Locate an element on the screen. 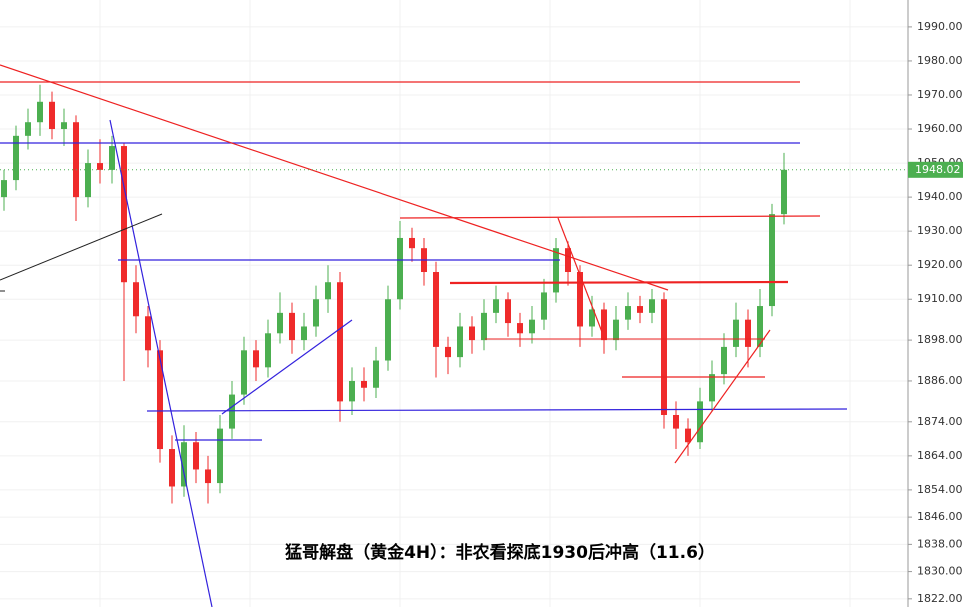  y-tick-label: 1960.00 is located at coordinates (940, 128).